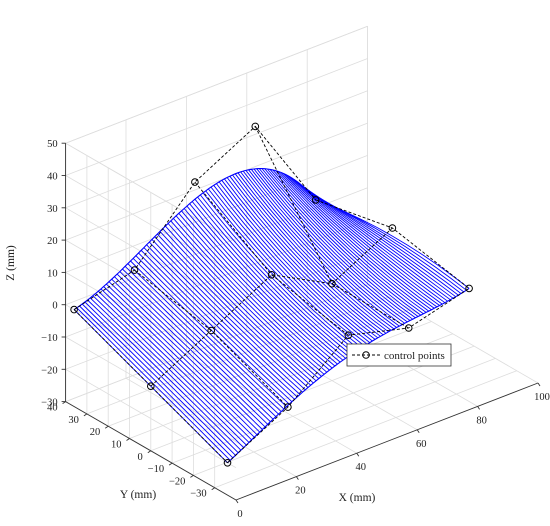  I want to click on x-tick-label: 100, so click(542, 397).